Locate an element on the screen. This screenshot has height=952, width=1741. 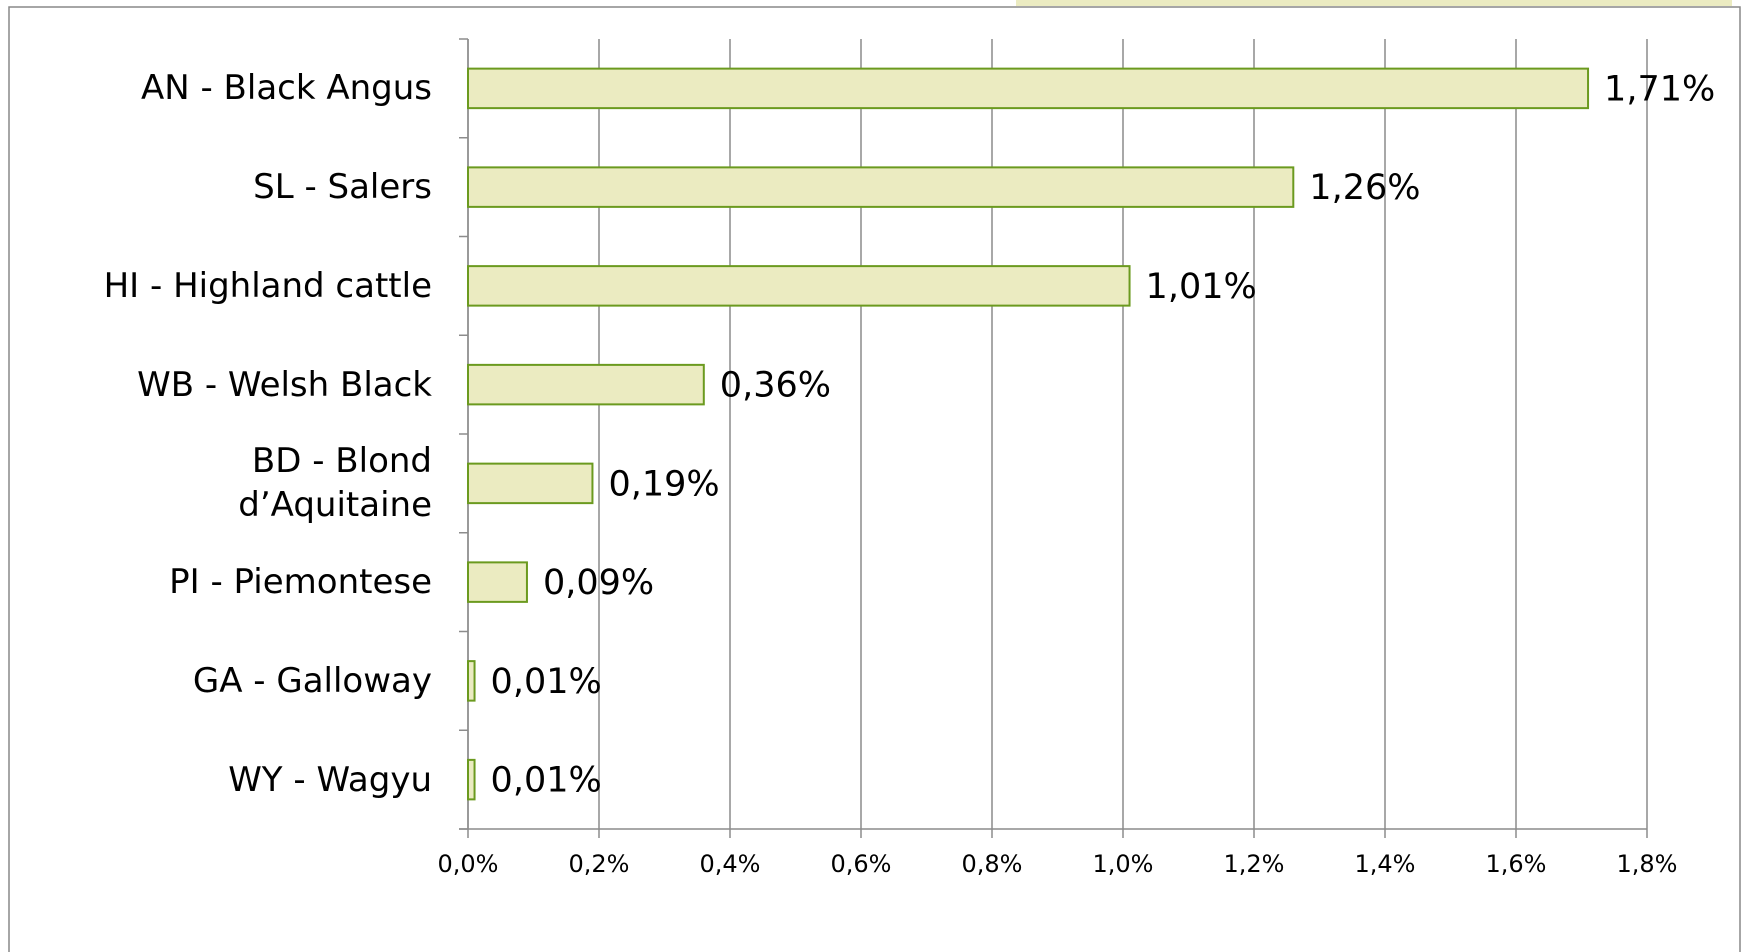
x-tick-label: 1,2% is located at coordinates (1254, 864).